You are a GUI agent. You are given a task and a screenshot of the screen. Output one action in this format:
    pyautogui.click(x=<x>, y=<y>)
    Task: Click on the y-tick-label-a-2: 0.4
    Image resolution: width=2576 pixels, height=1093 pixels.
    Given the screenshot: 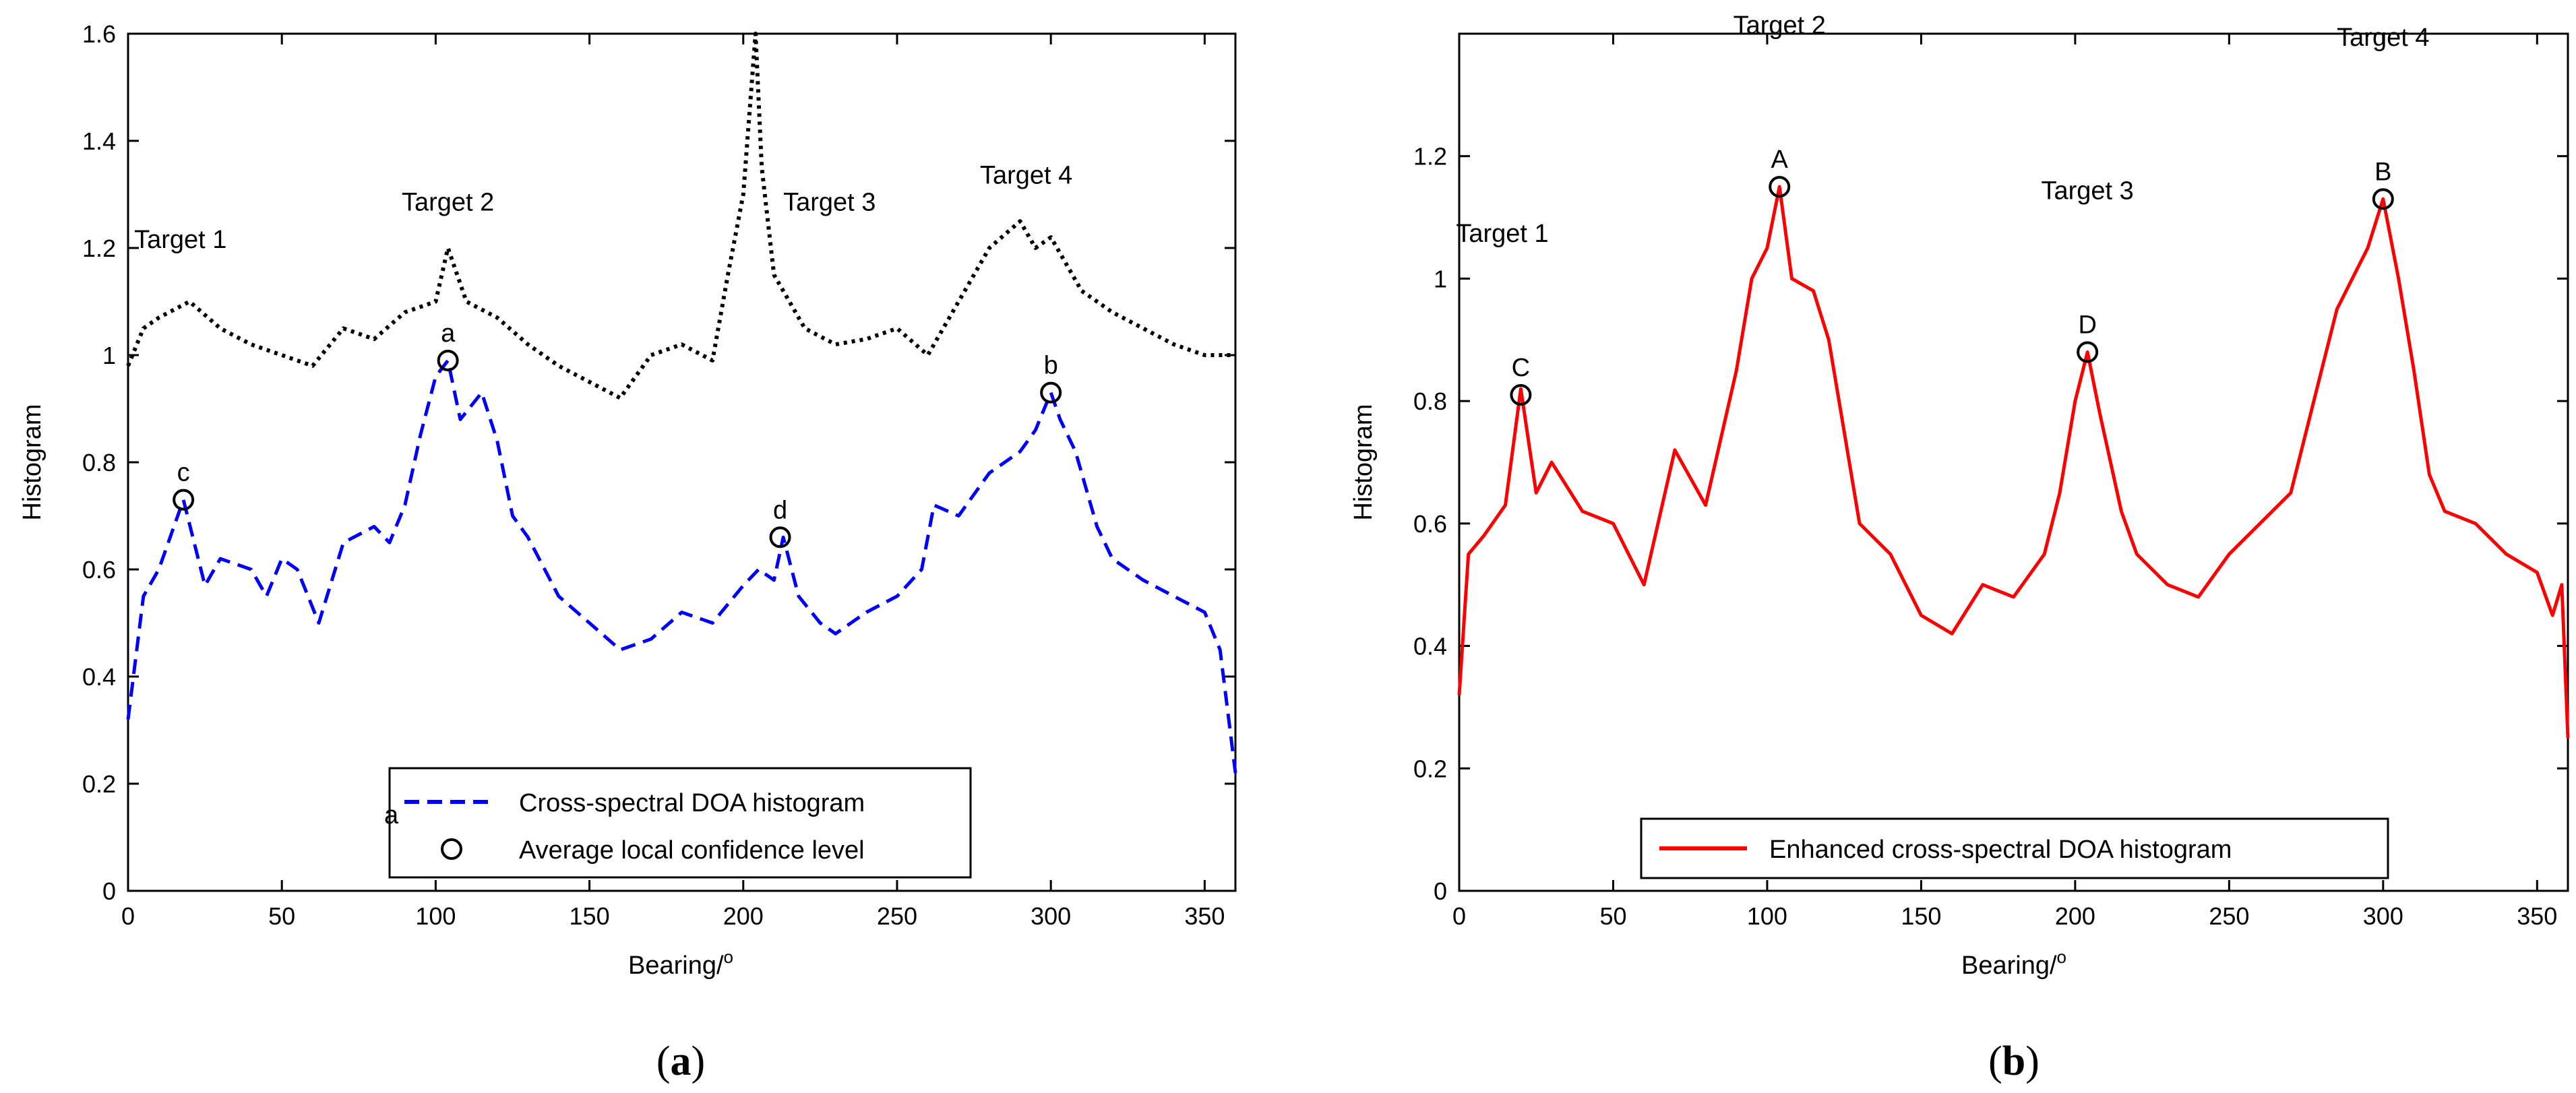 What is the action you would take?
    pyautogui.click(x=99, y=677)
    